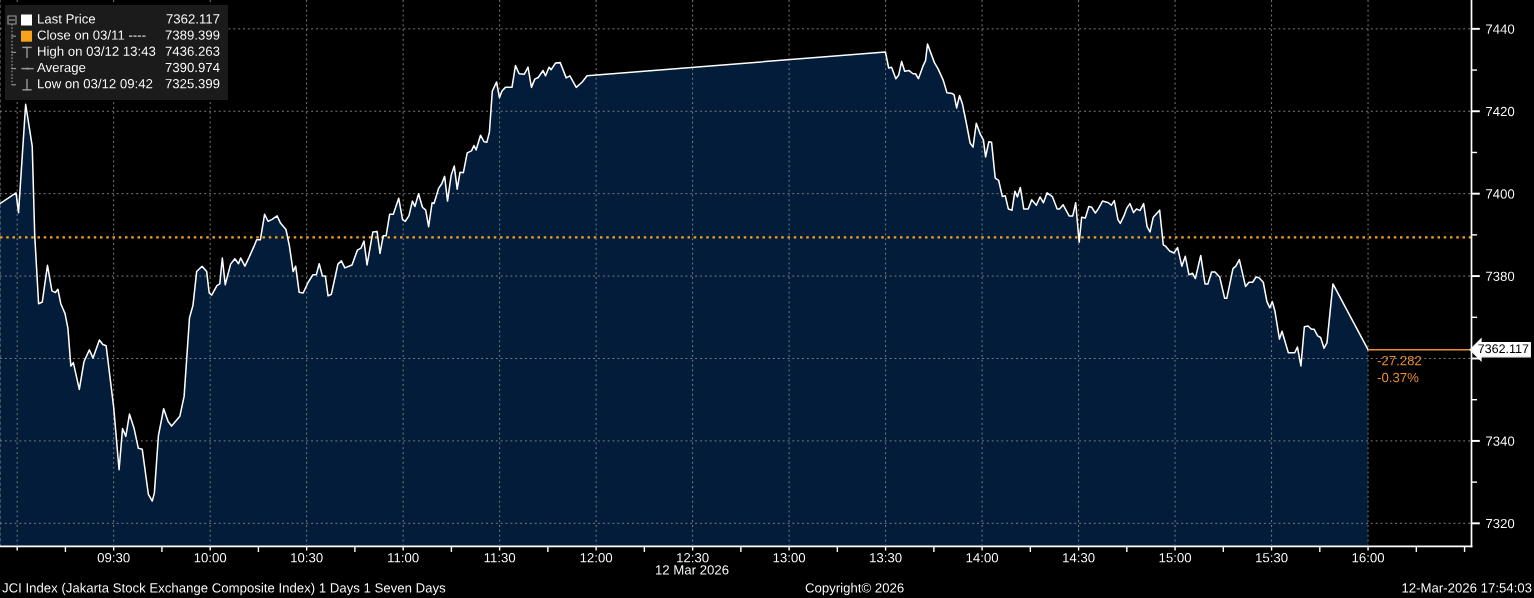 The image size is (1534, 598). Describe the element at coordinates (1500, 194) in the screenshot. I see `y-tick-label: 7400` at that location.